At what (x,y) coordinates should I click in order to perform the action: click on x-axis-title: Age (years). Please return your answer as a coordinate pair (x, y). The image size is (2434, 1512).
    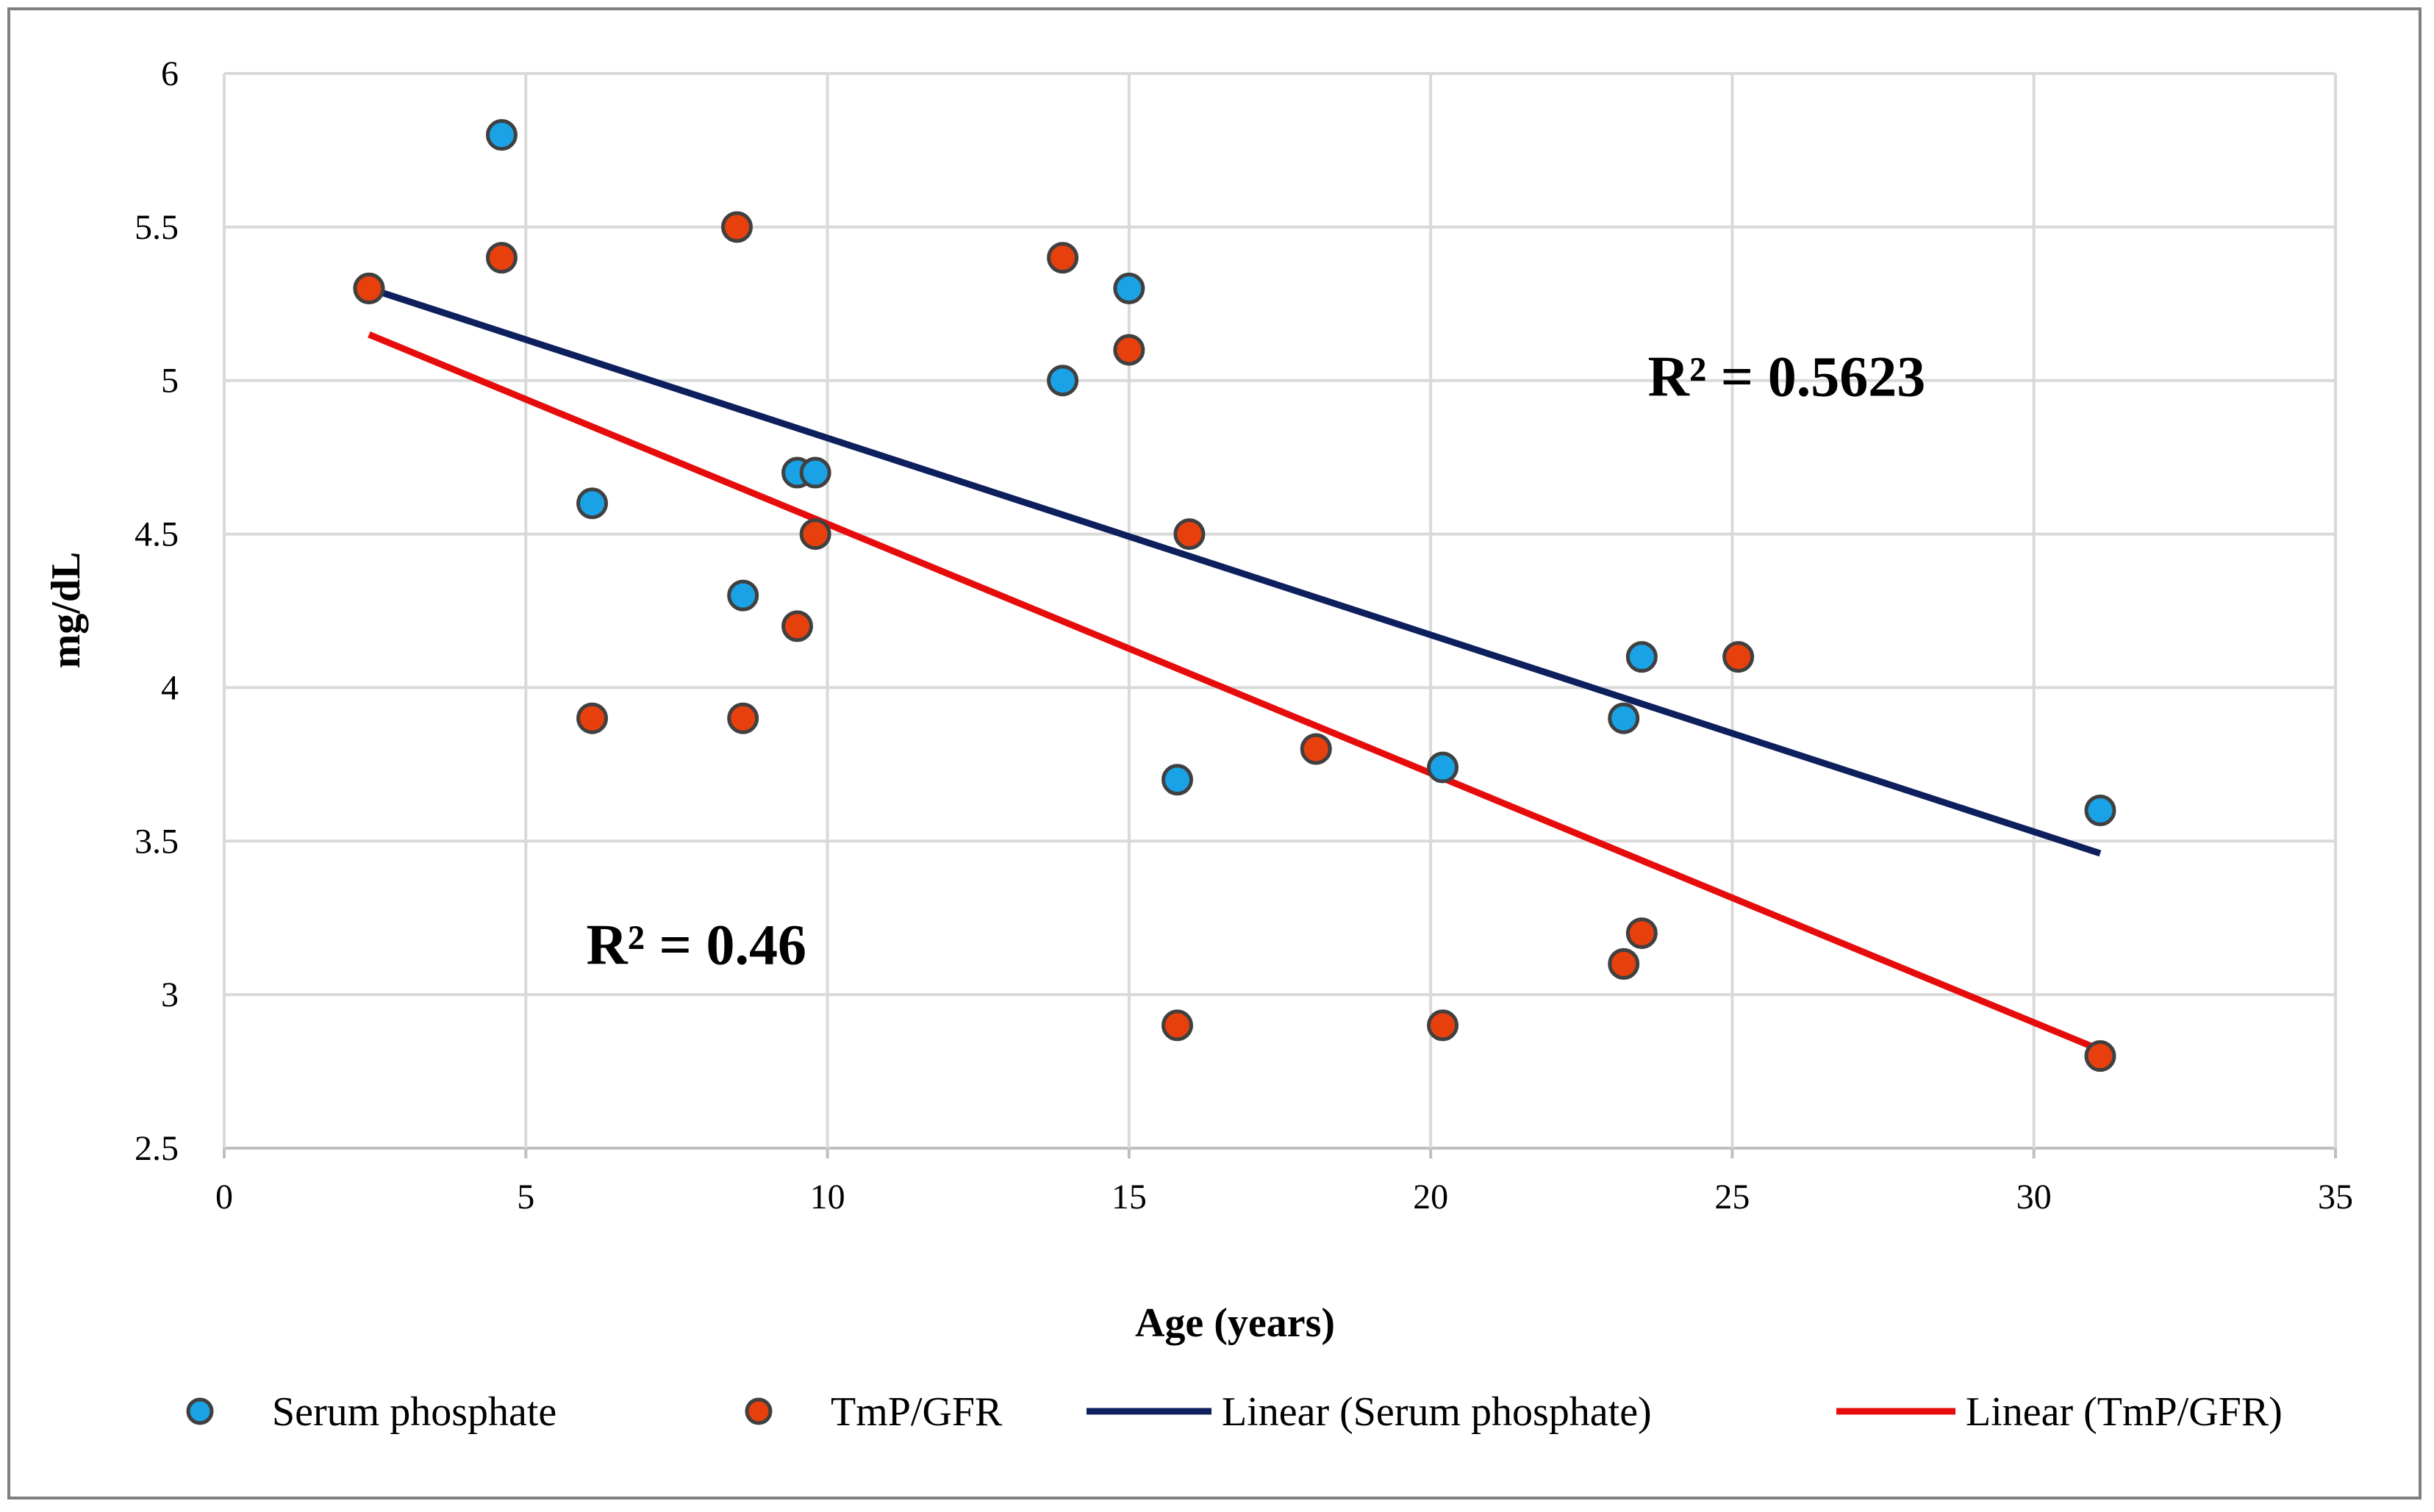
    Looking at the image, I should click on (1235, 1323).